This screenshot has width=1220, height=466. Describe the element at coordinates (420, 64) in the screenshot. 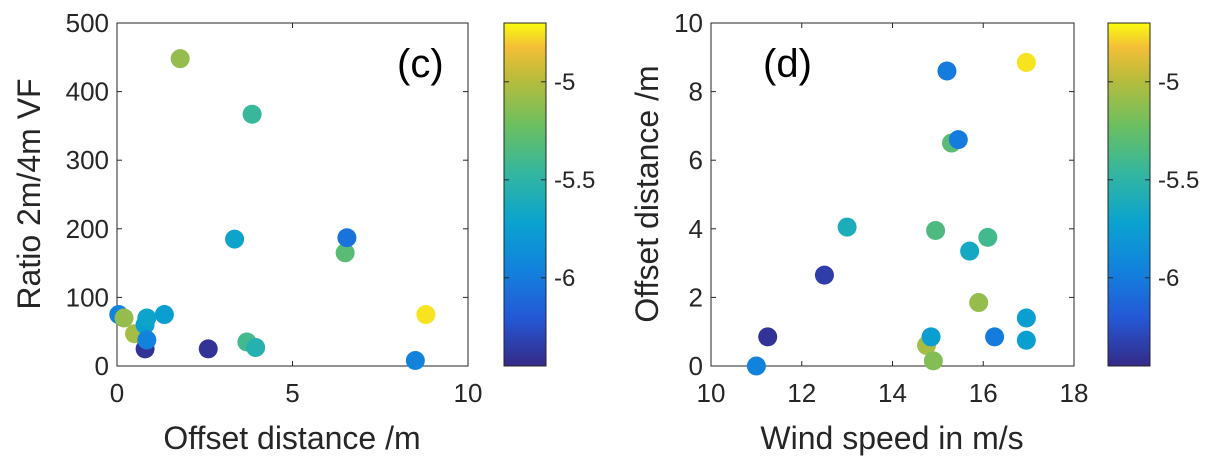

I see `panel-label-c: (c)` at that location.